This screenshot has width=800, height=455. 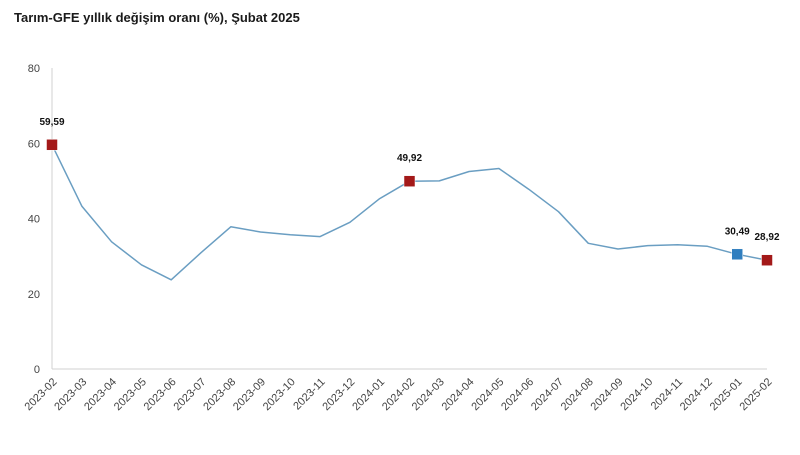 What do you see at coordinates (737, 231) in the screenshot?
I see `data-label: 30,49` at bounding box center [737, 231].